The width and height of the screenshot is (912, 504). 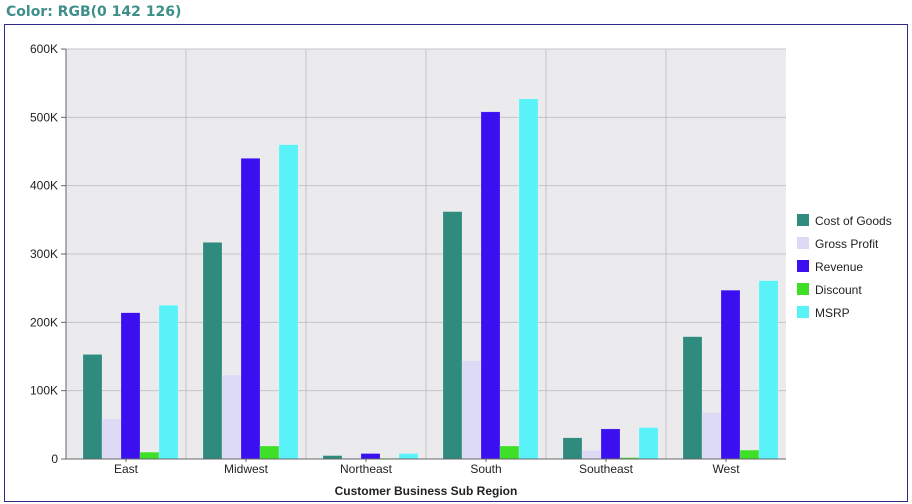 What do you see at coordinates (606, 469) in the screenshot?
I see `x-tick-label: Southeast` at bounding box center [606, 469].